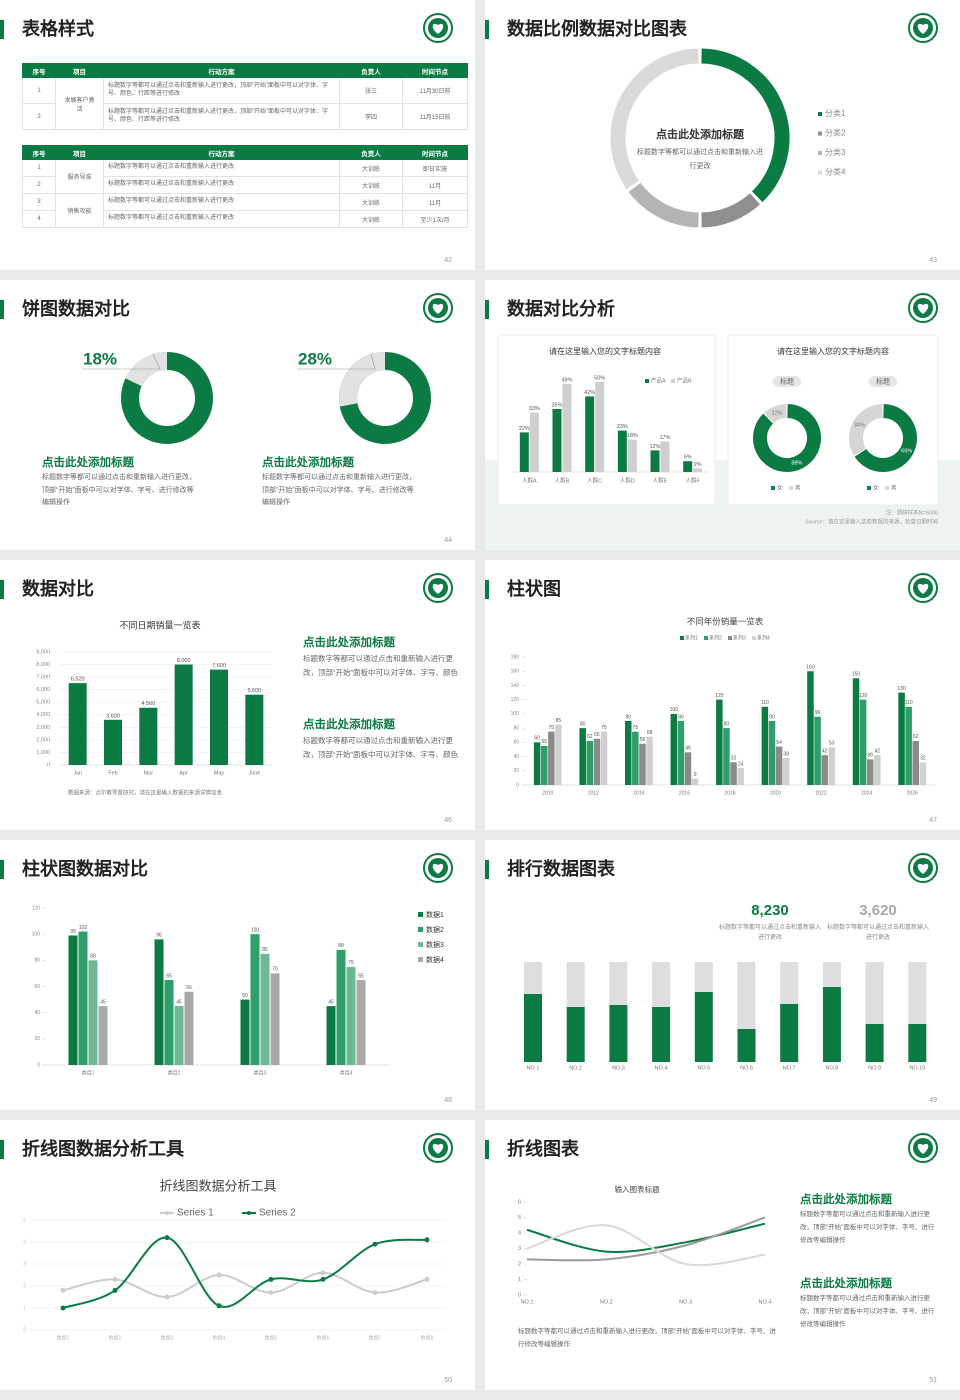 This screenshot has width=960, height=1400. I want to click on y-tick-label: 60, so click(516, 743).